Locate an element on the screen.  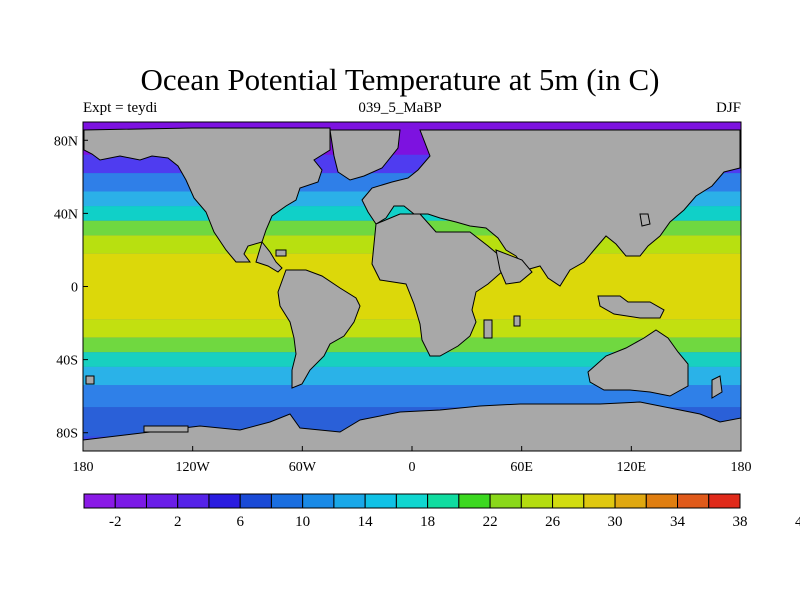
lon-tick-label: 0 is located at coordinates (412, 467).